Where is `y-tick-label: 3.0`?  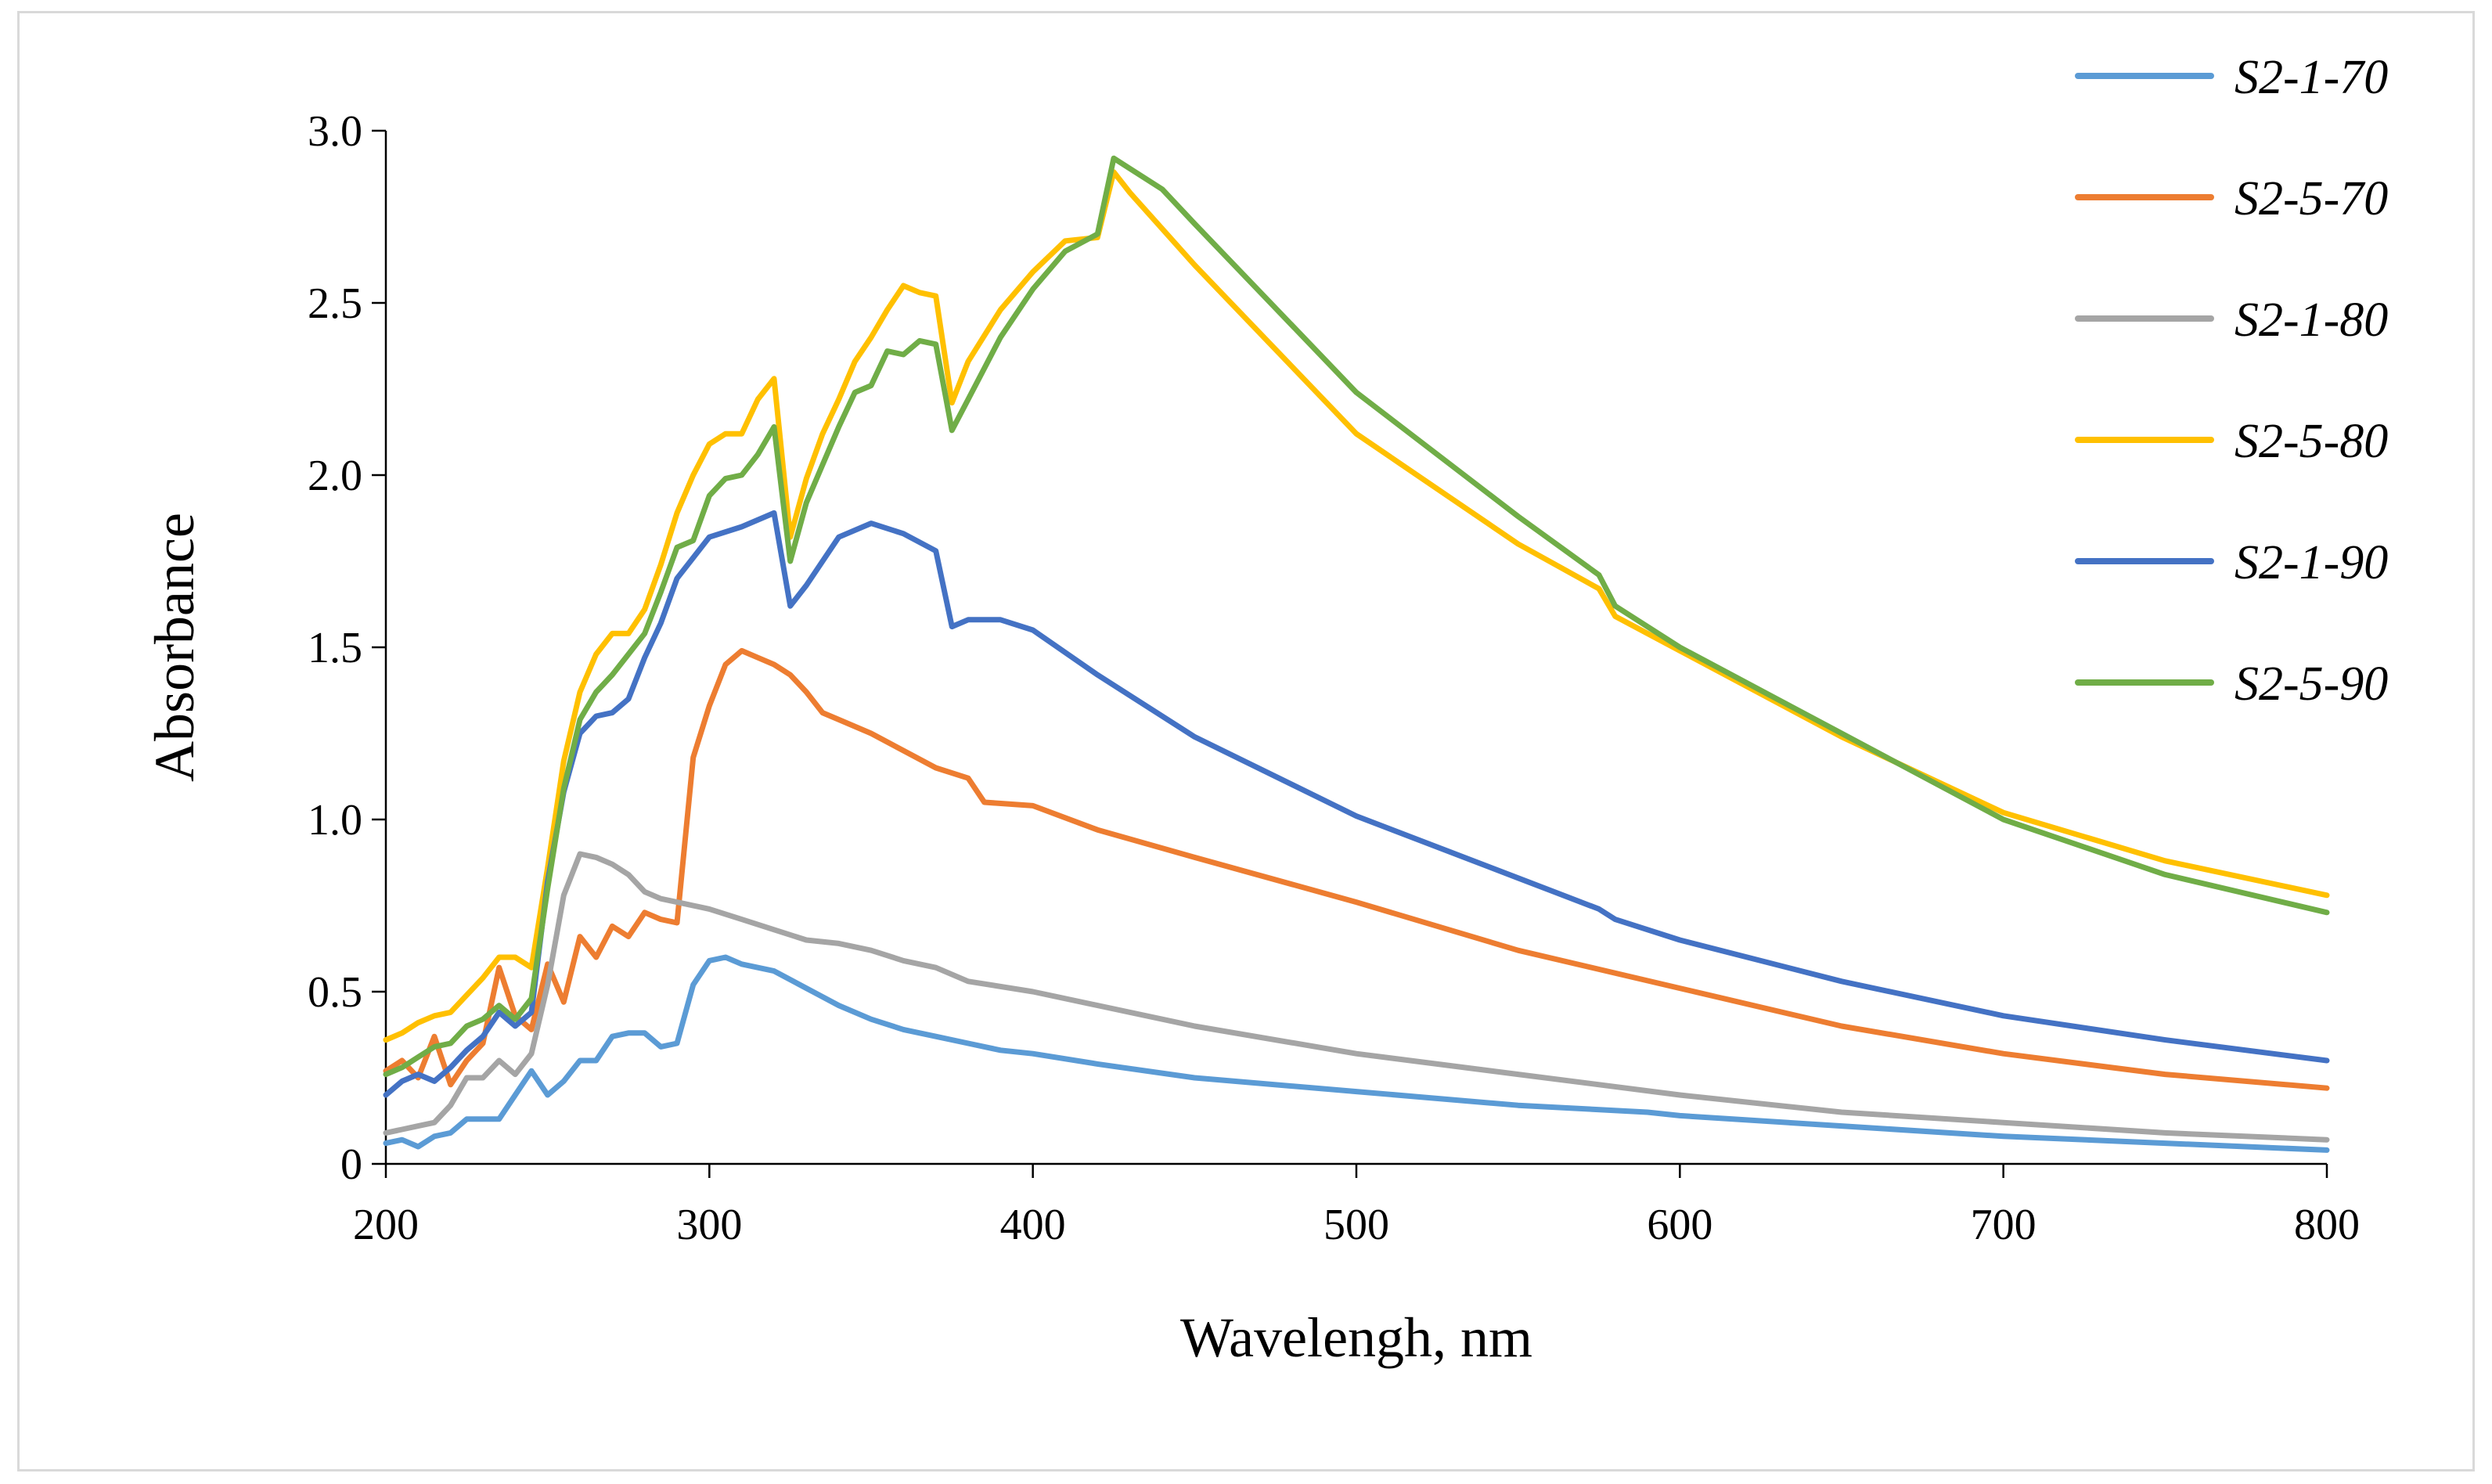 y-tick-label: 3.0 is located at coordinates (335, 131).